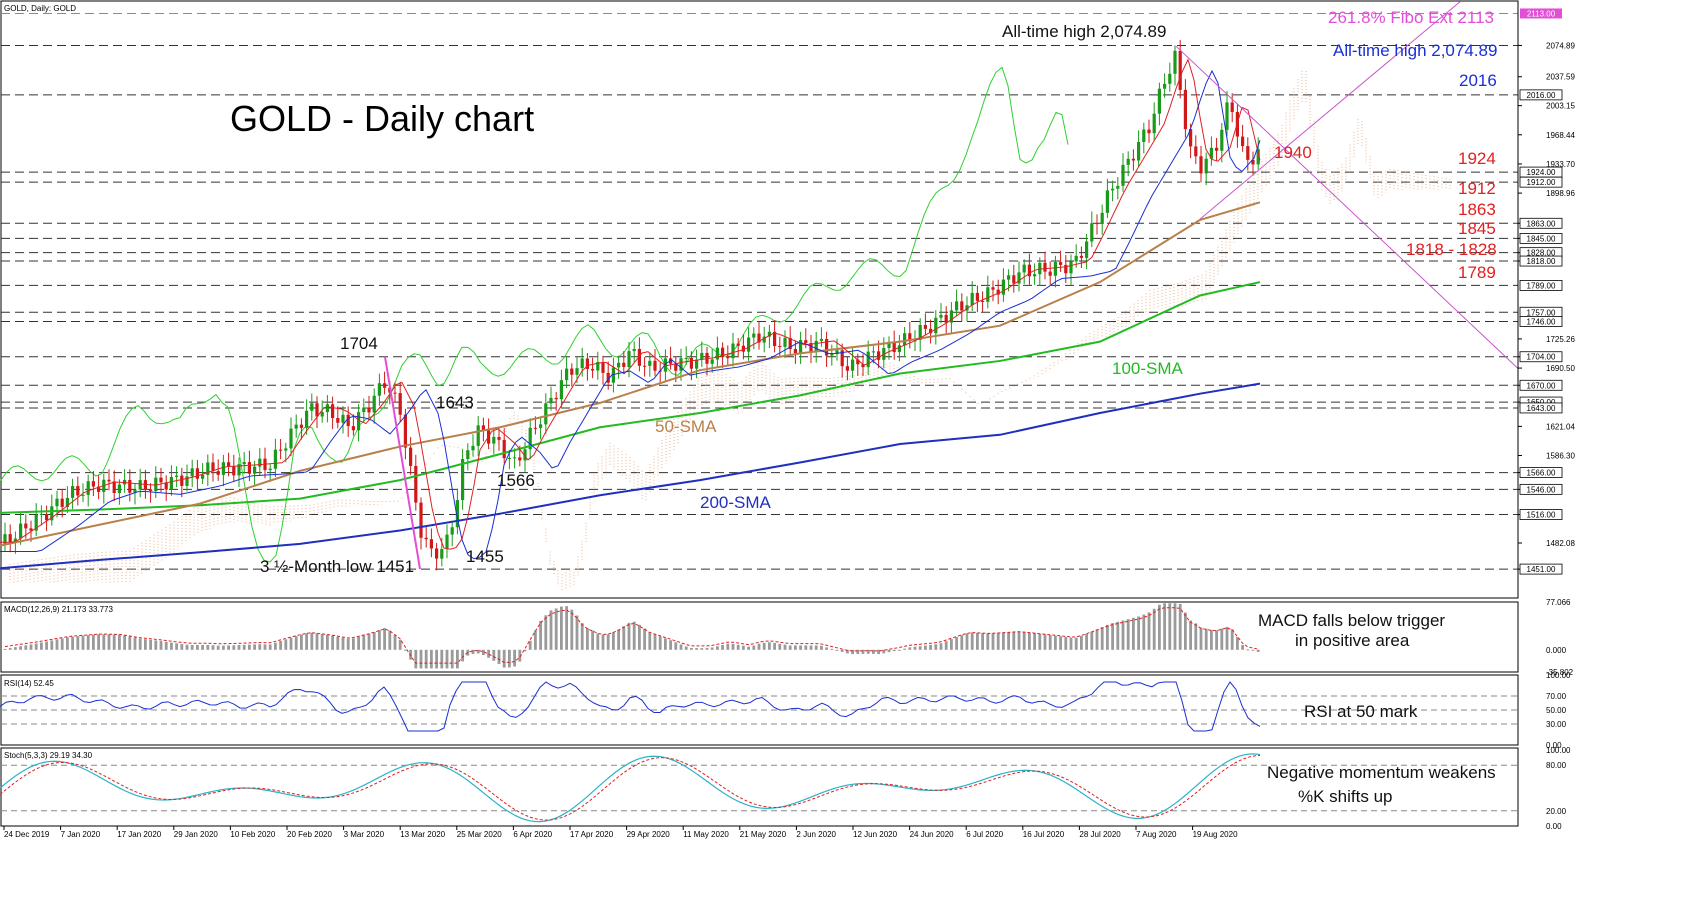 Image resolution: width=1706 pixels, height=924 pixels. Describe the element at coordinates (1415, 50) in the screenshot. I see `annotation-ath-blue: All-time high 2,074.89` at that location.